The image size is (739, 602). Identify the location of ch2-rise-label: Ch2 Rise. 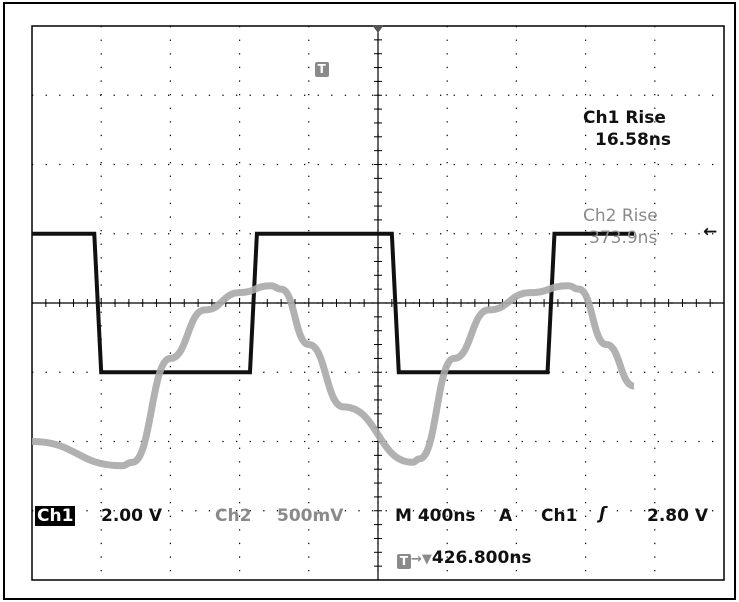
(620, 216).